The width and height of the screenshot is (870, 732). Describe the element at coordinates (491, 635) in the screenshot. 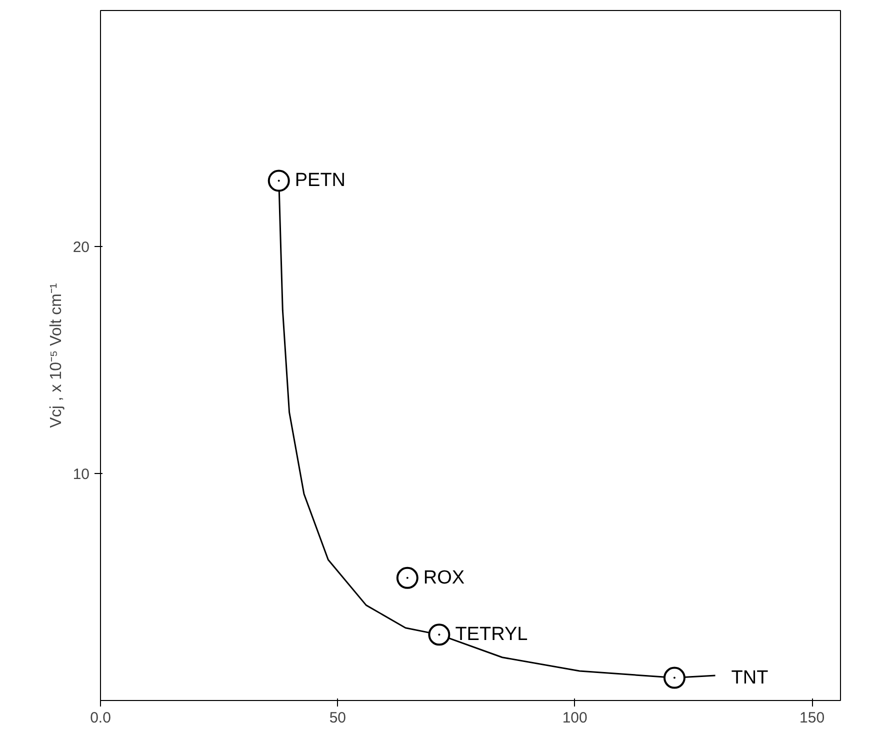

I see `annotation: TETRYL` at that location.